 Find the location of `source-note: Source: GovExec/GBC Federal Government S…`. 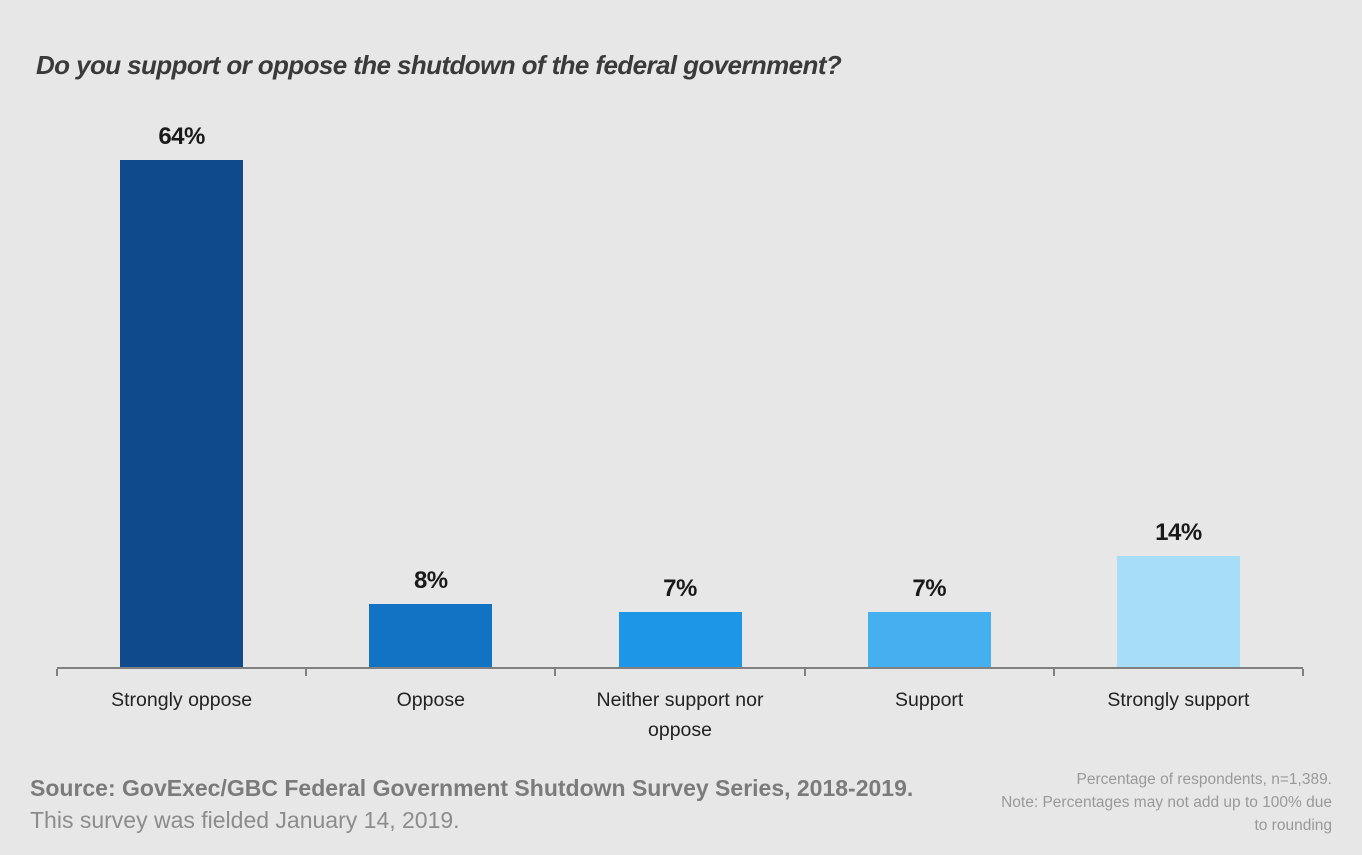

source-note: Source: GovExec/GBC Federal Government S… is located at coordinates (471, 804).